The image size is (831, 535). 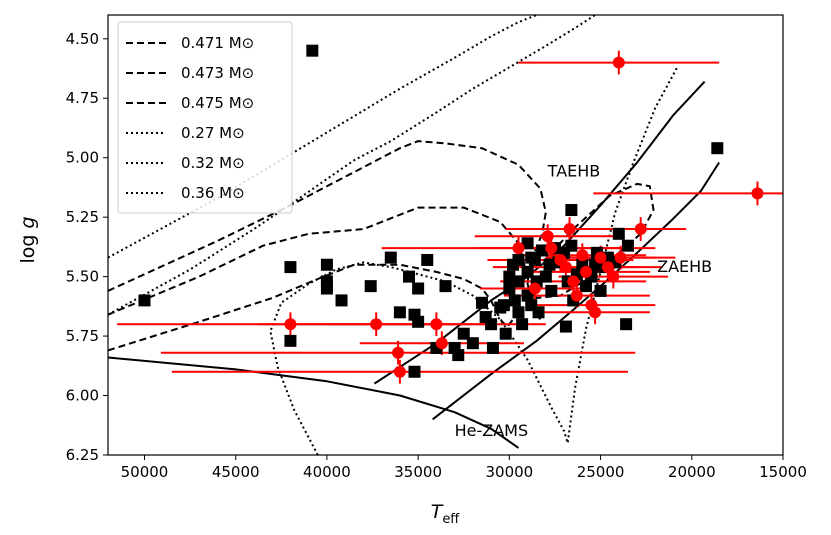 What do you see at coordinates (601, 472) in the screenshot?
I see `x-tick-label: 25000` at bounding box center [601, 472].